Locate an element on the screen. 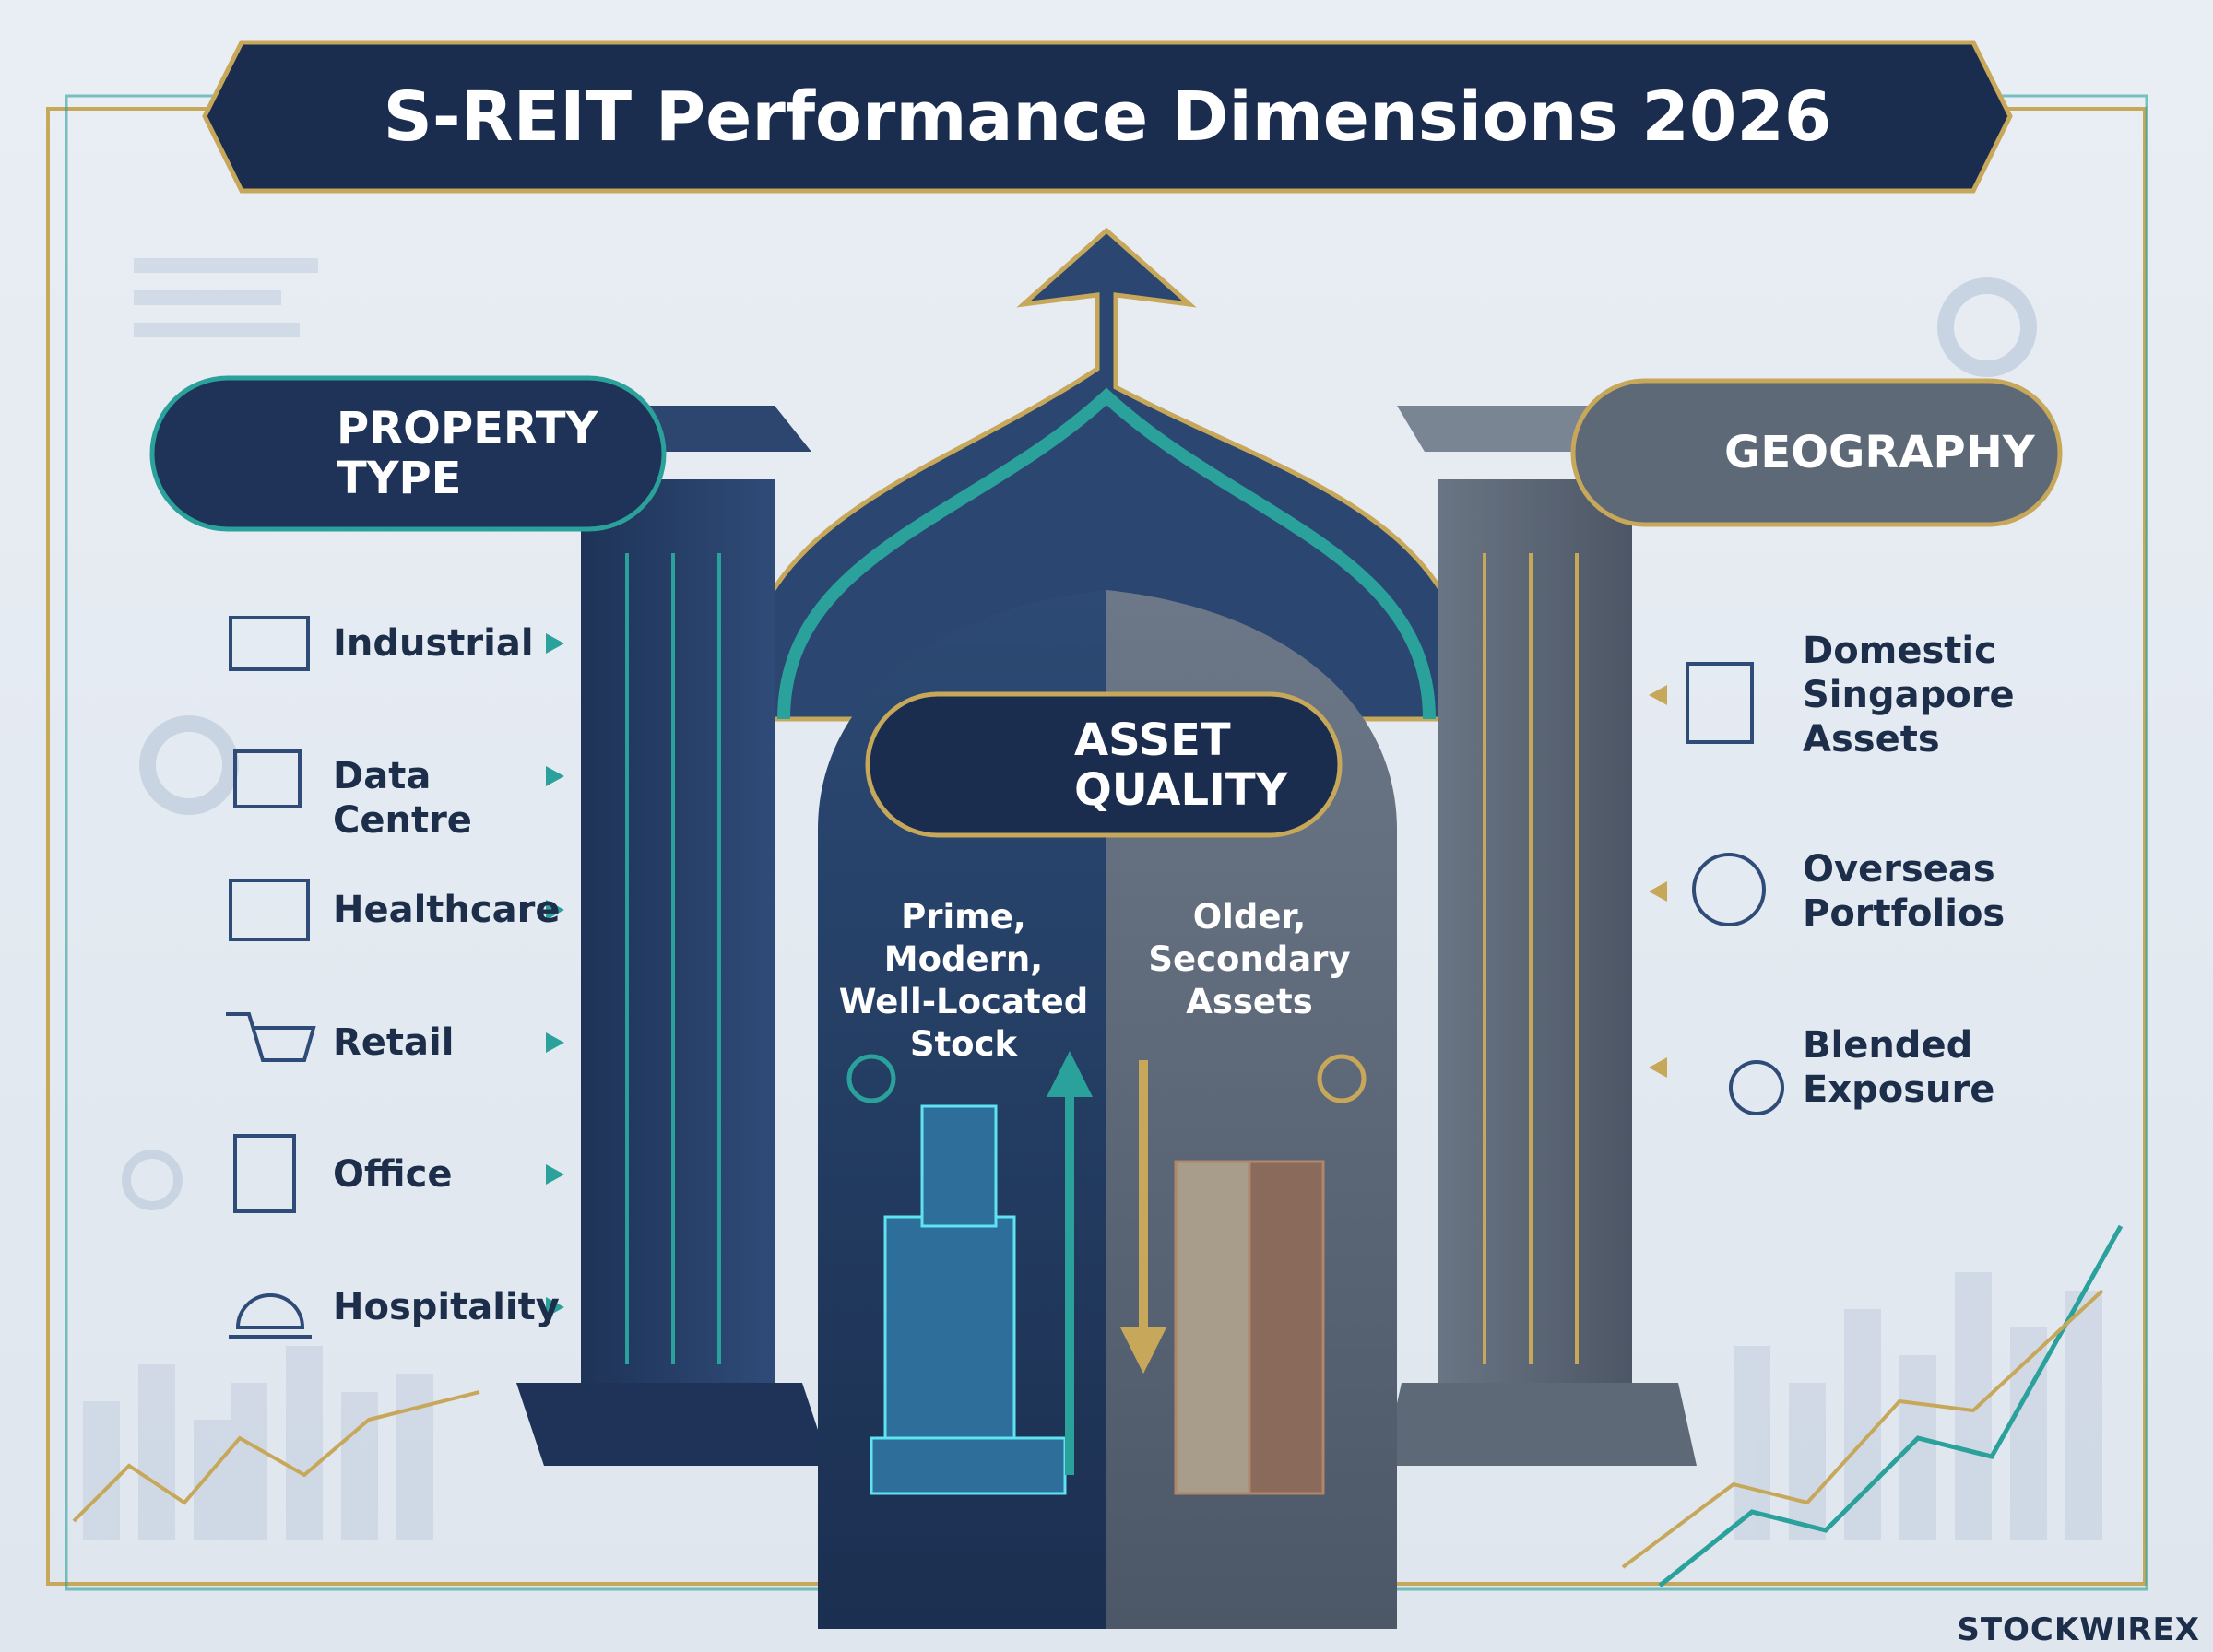 The height and width of the screenshot is (1652, 2213). geography-label: GEOGRAPHY is located at coordinates (1879, 452).